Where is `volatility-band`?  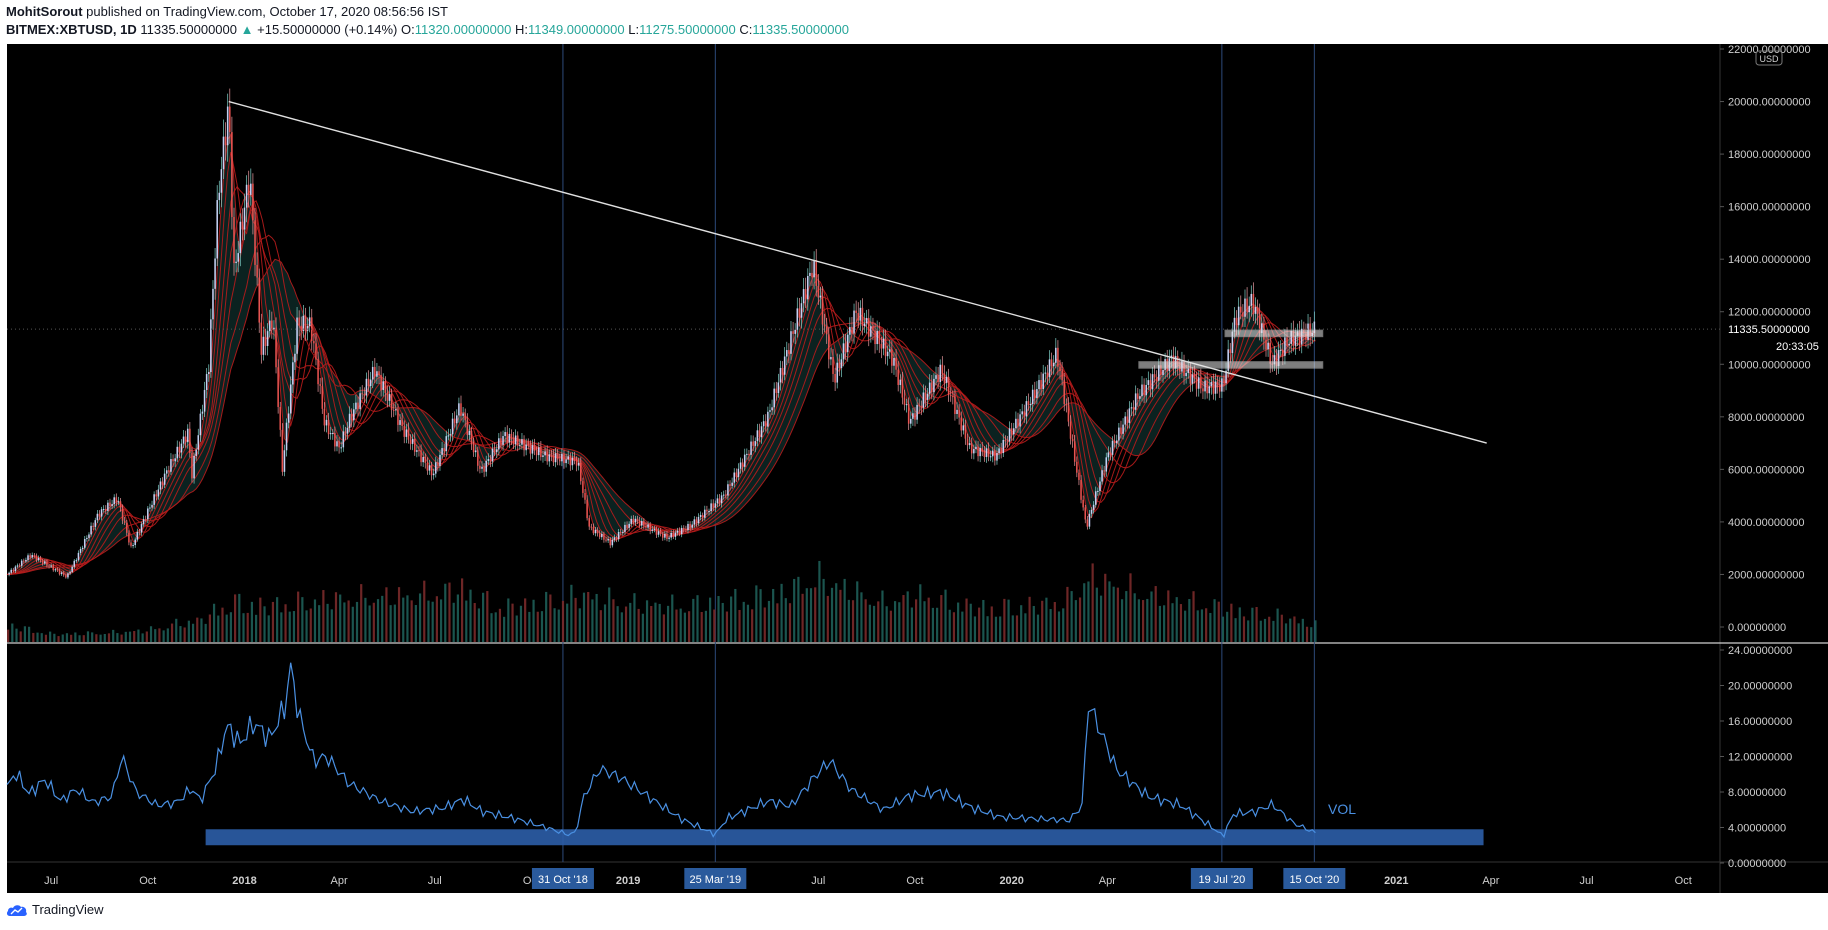
volatility-band is located at coordinates (844, 837).